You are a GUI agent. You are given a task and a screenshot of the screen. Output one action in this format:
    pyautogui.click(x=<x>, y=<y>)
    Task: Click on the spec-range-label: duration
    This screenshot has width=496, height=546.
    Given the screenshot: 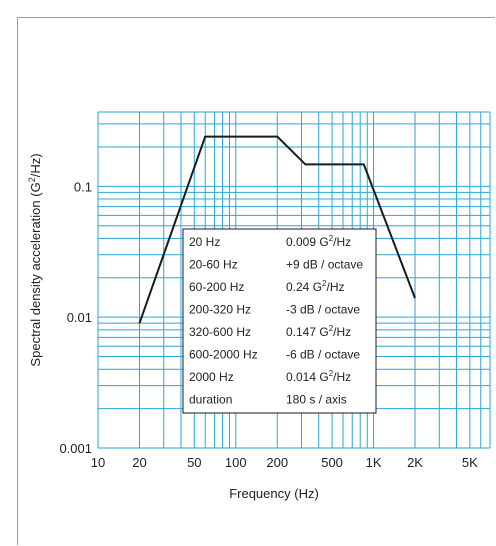 What is the action you would take?
    pyautogui.click(x=210, y=400)
    